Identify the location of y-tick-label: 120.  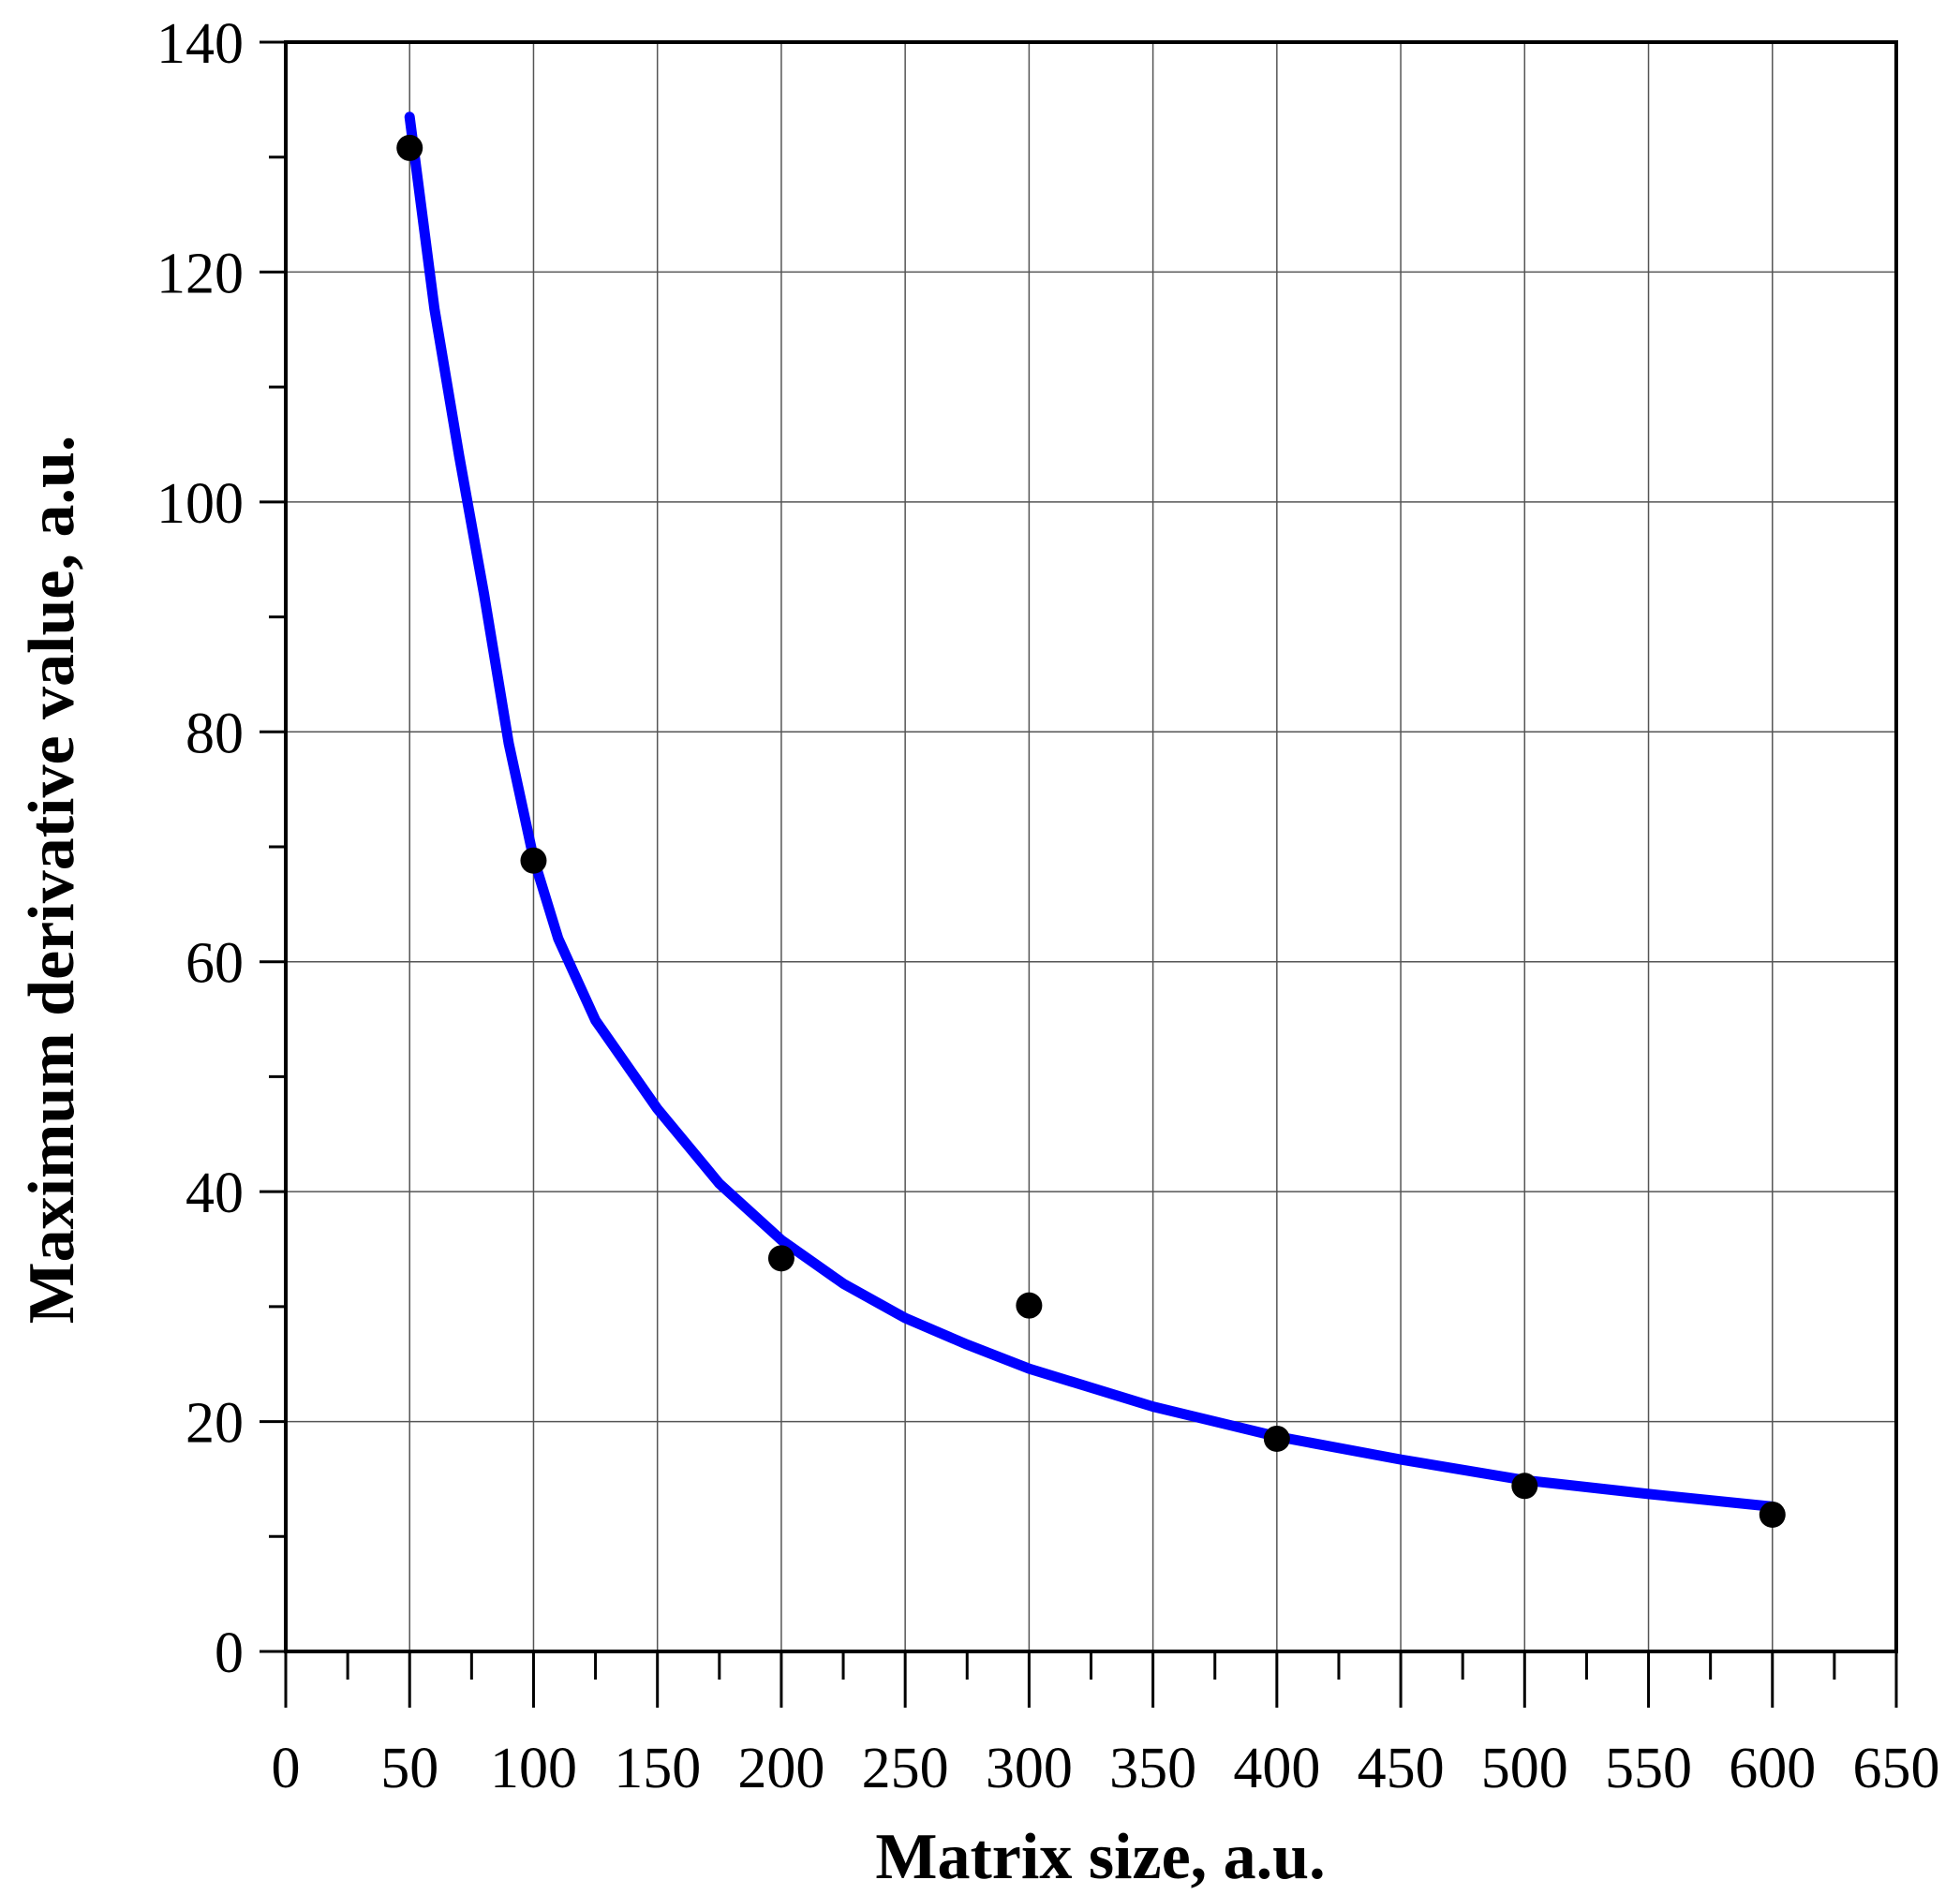
(200, 273).